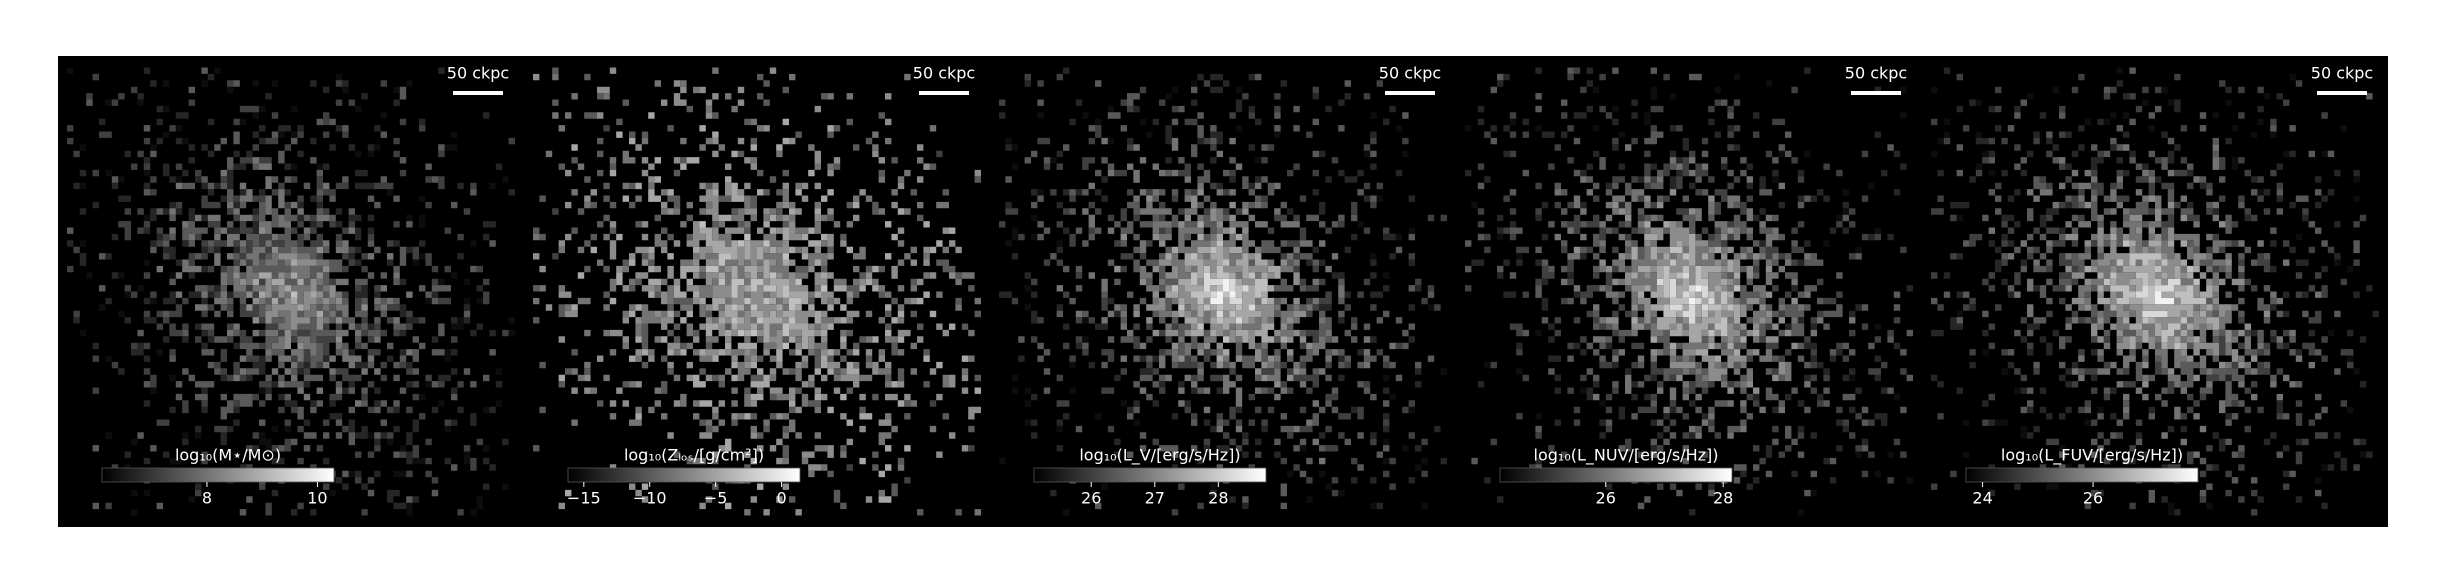 The image size is (2444, 584). Describe the element at coordinates (2092, 456) in the screenshot. I see `colorbar-label: log₁₀(L_FUV/[erg/s/Hz])` at that location.